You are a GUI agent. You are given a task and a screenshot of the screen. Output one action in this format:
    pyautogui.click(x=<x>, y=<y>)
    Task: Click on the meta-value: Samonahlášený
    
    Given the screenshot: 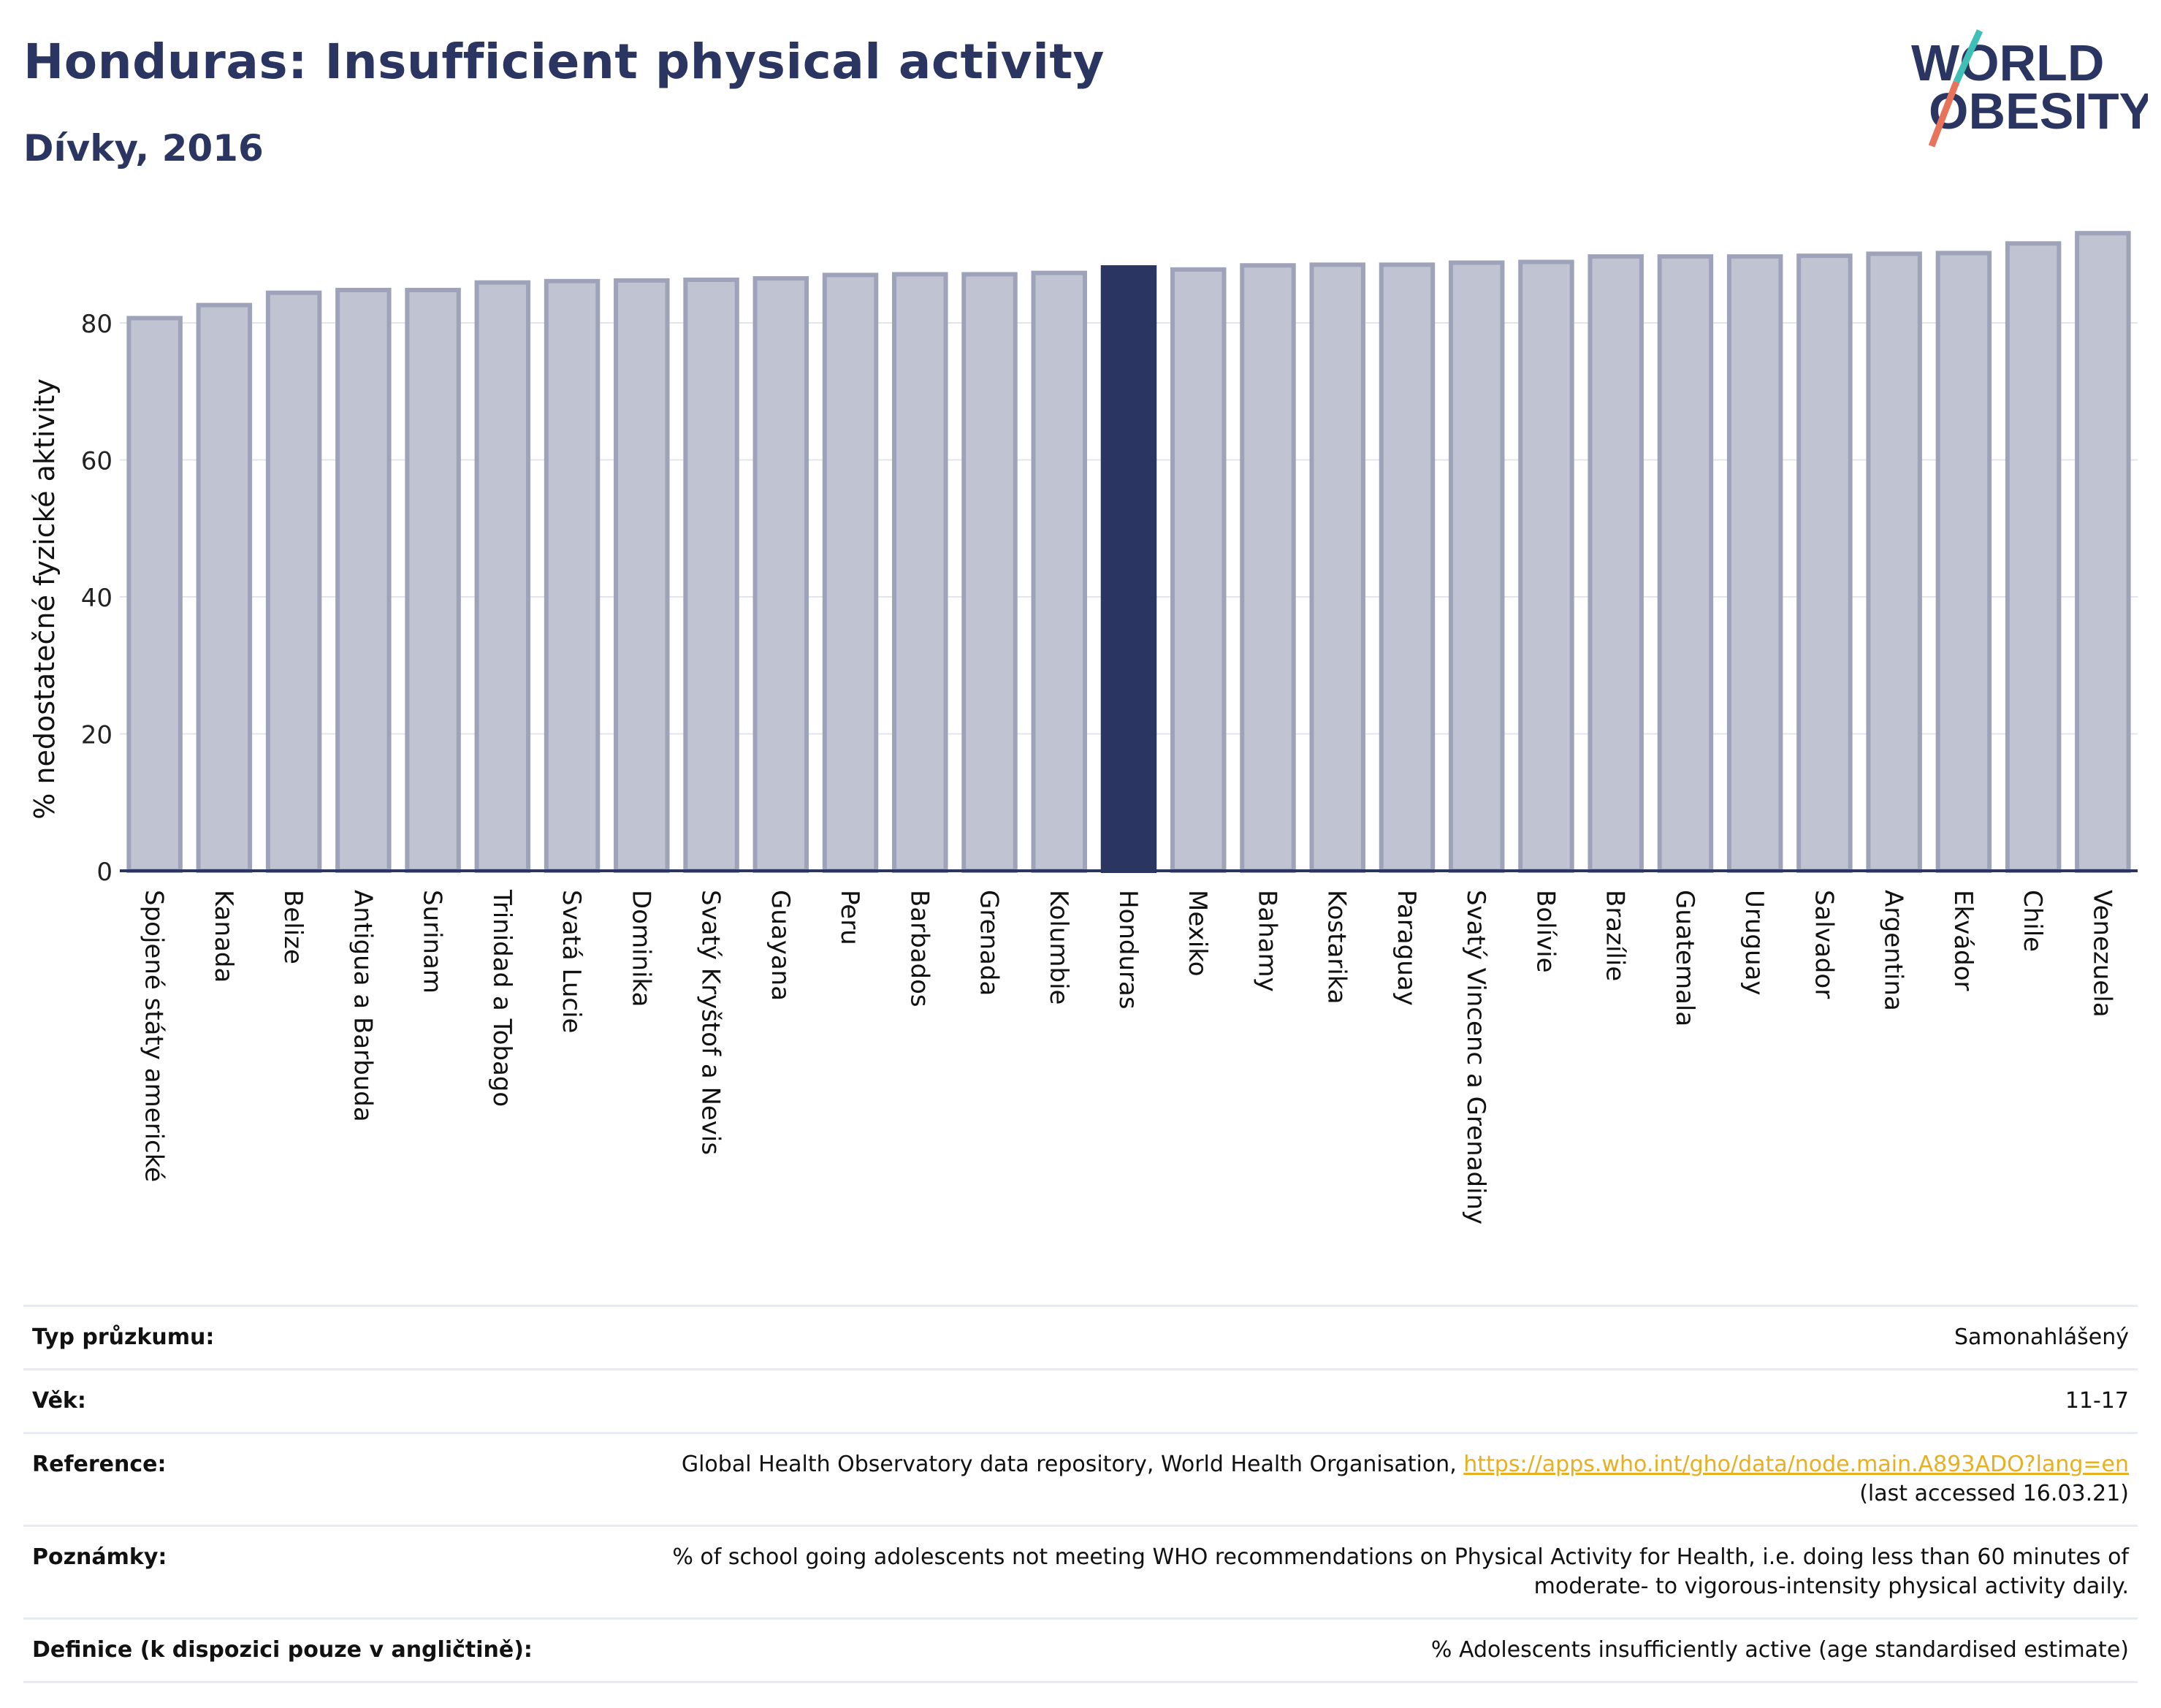 What is the action you would take?
    pyautogui.click(x=1352, y=1337)
    